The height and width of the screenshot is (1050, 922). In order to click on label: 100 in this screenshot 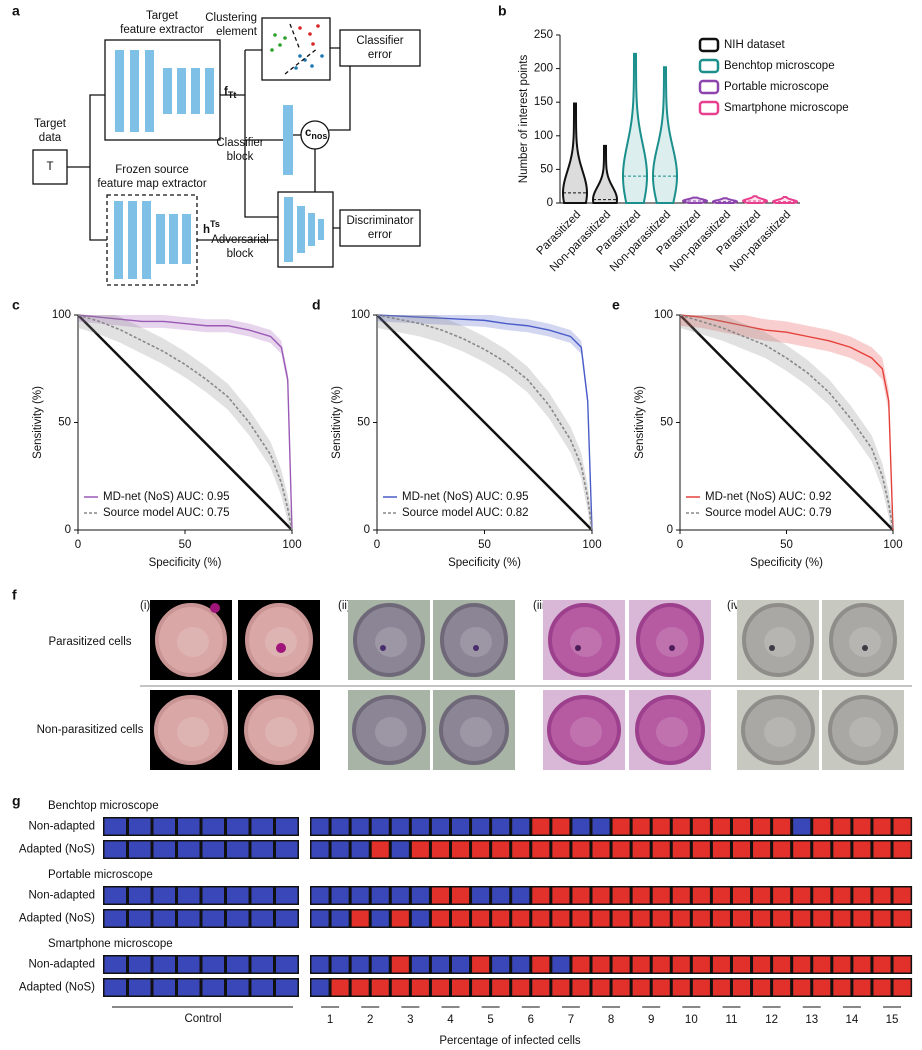, I will do `click(892, 545)`.